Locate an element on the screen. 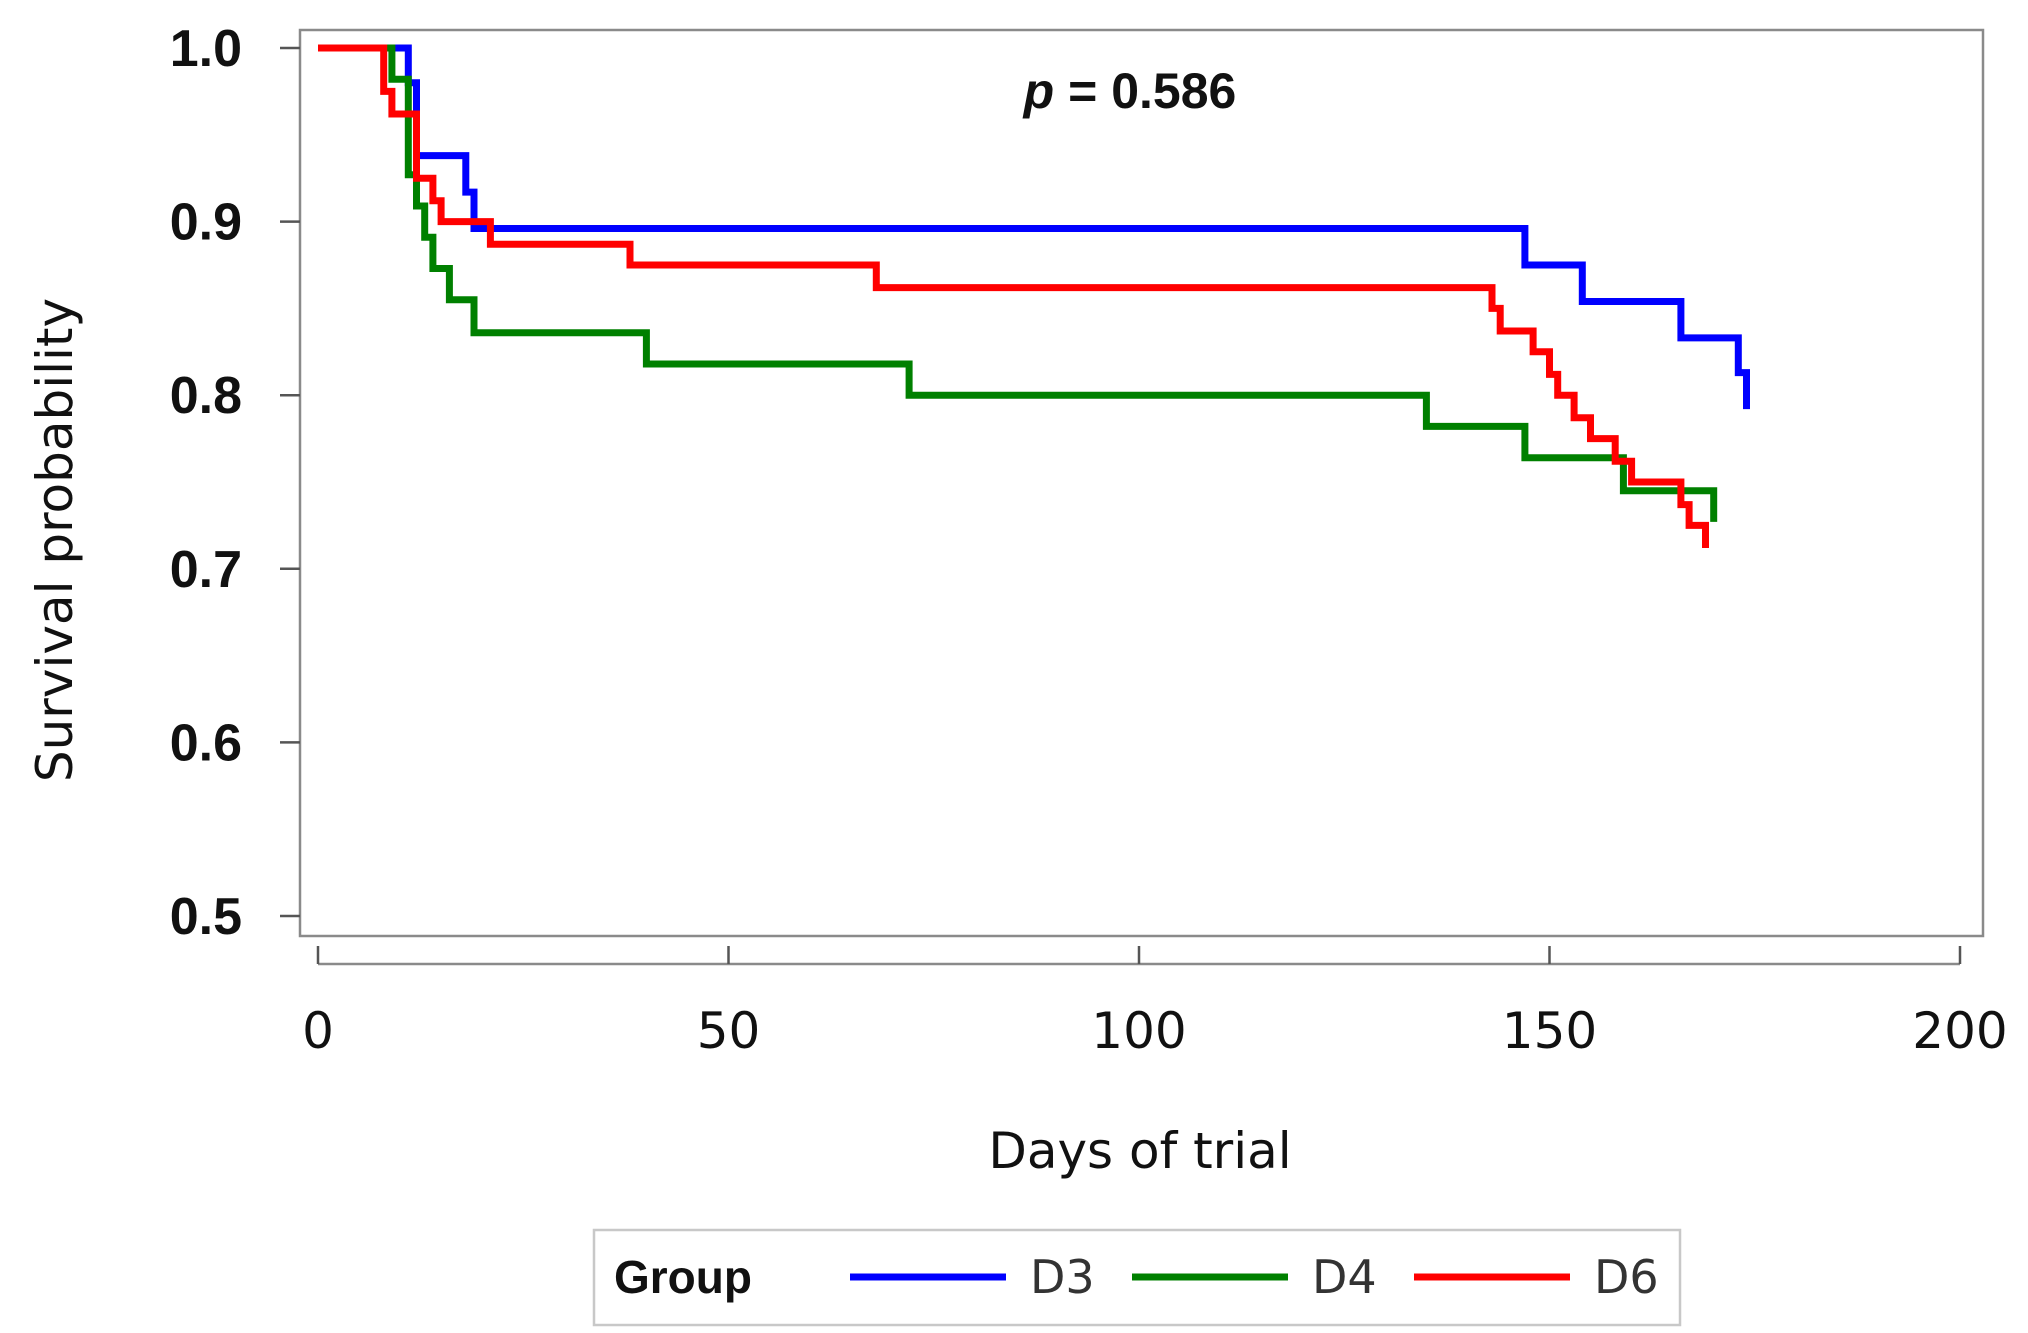  x-tick-label: 50 is located at coordinates (729, 1031).